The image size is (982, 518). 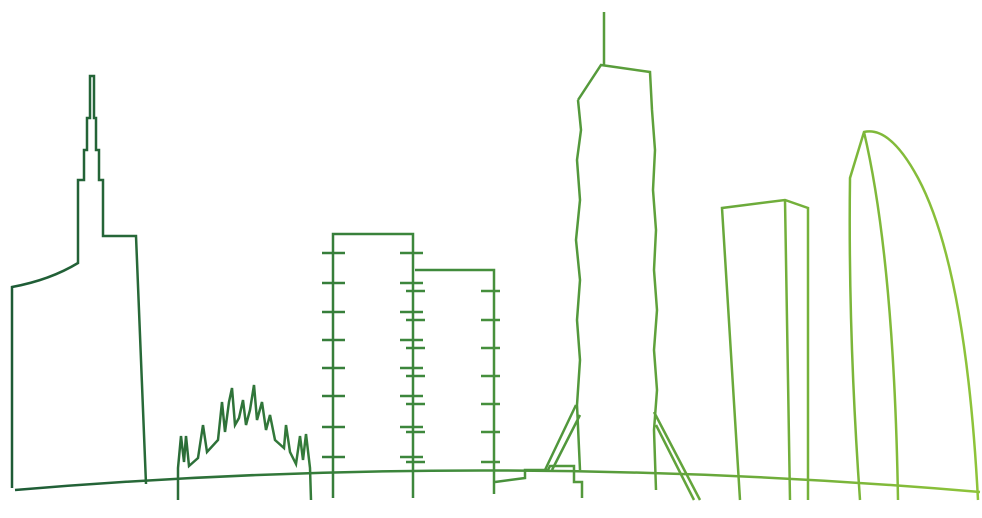 I want to click on building-ticks, so click(x=372, y=355).